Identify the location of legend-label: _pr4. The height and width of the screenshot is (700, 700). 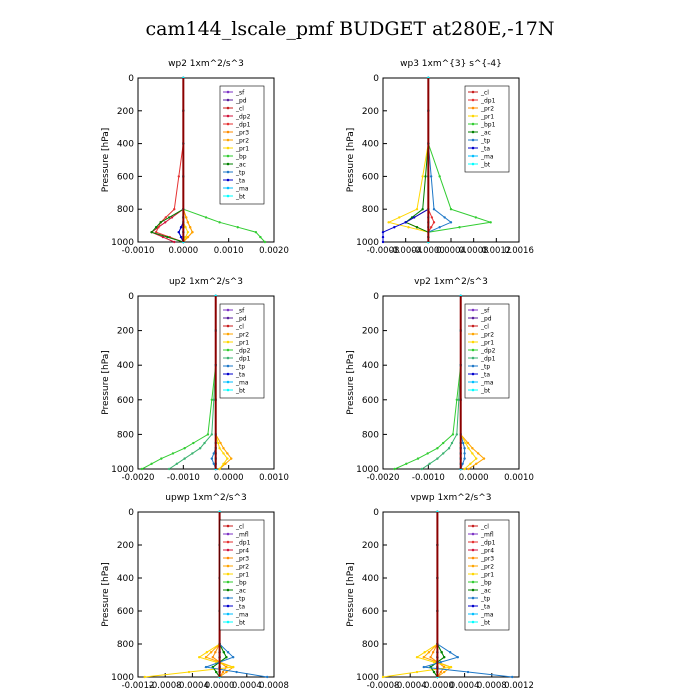
(242, 551).